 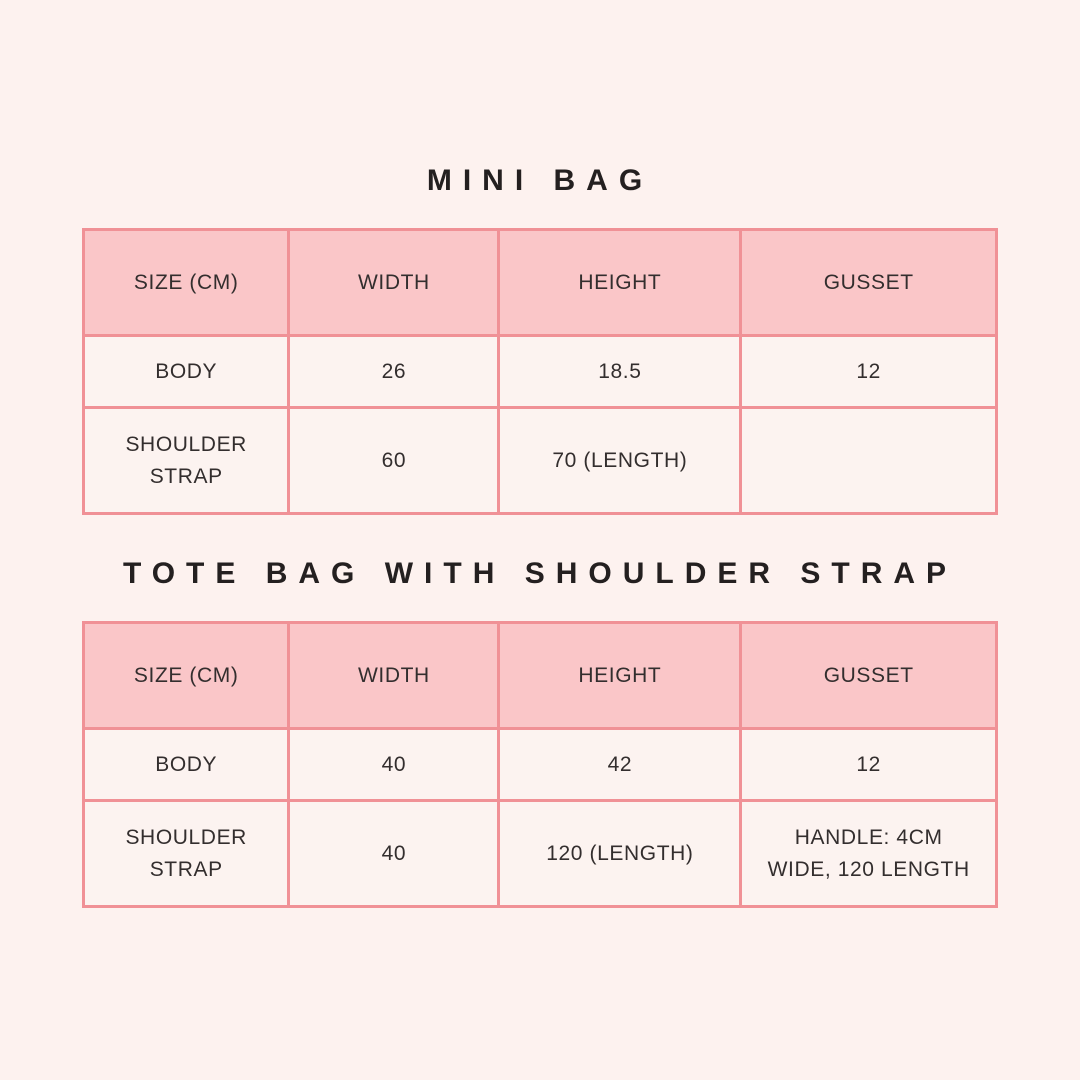 What do you see at coordinates (620, 764) in the screenshot?
I see `cell-height: 42` at bounding box center [620, 764].